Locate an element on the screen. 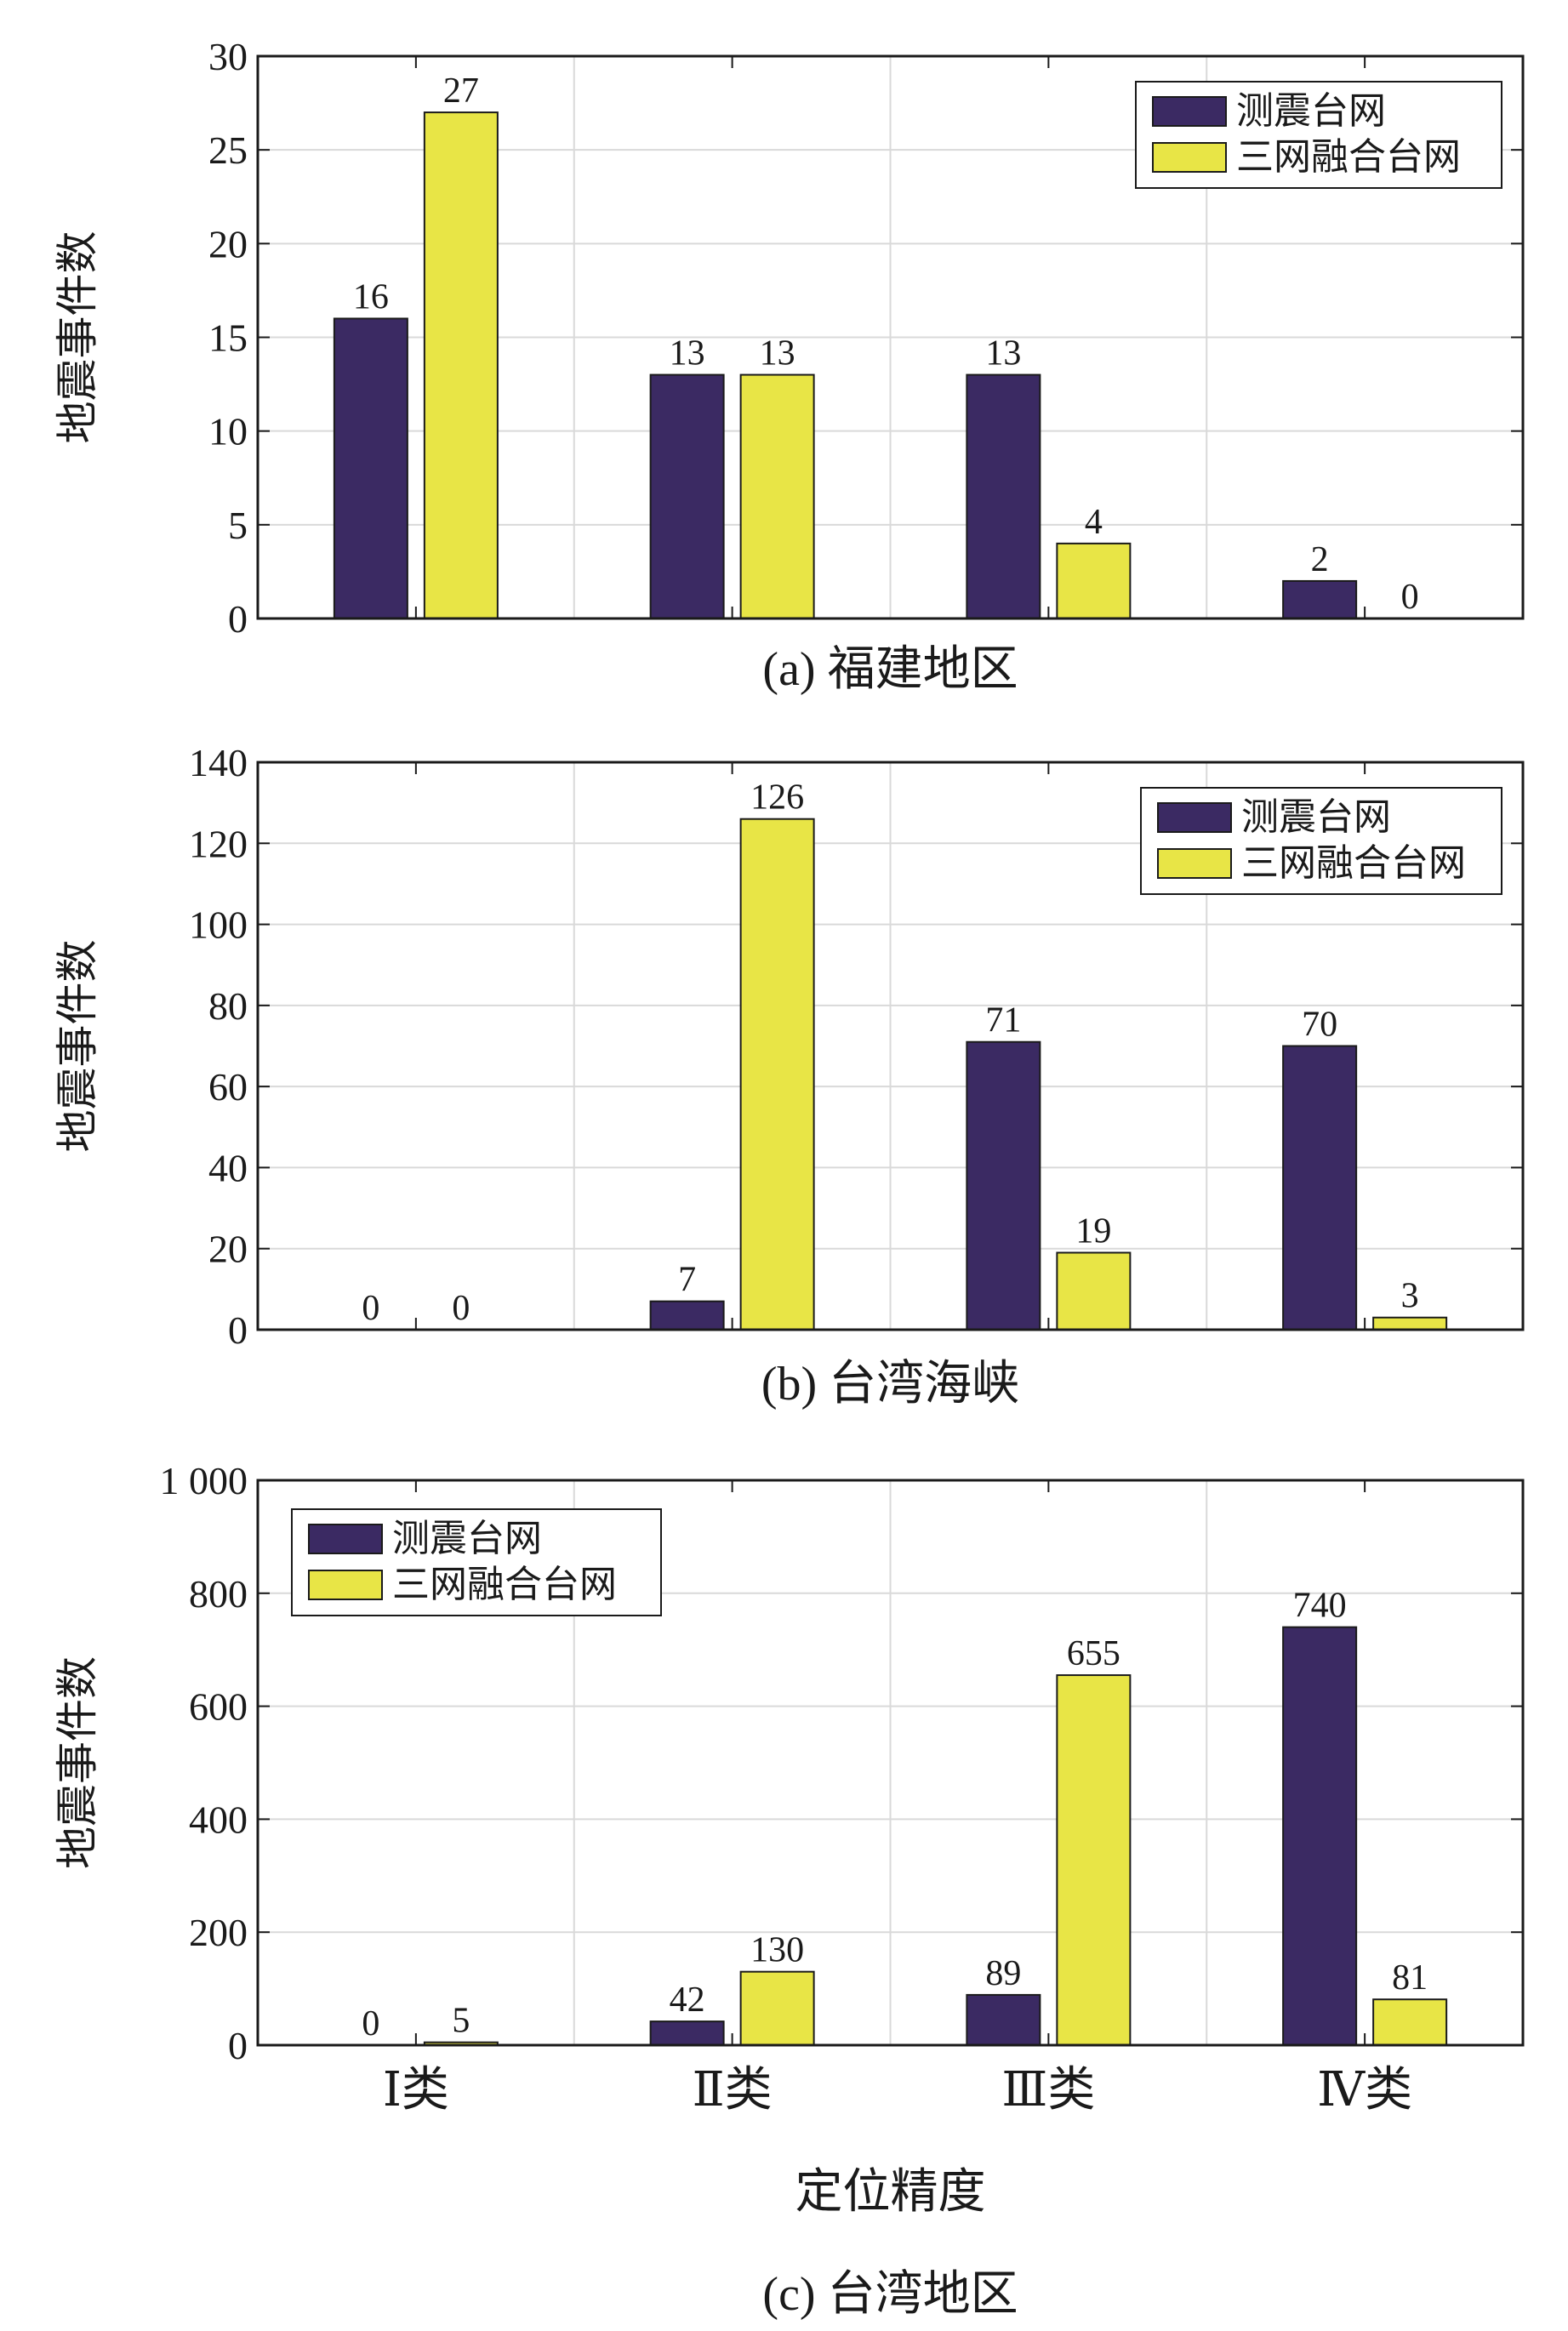 The height and width of the screenshot is (2331, 1568). y-tick-label: 15 is located at coordinates (228, 338).